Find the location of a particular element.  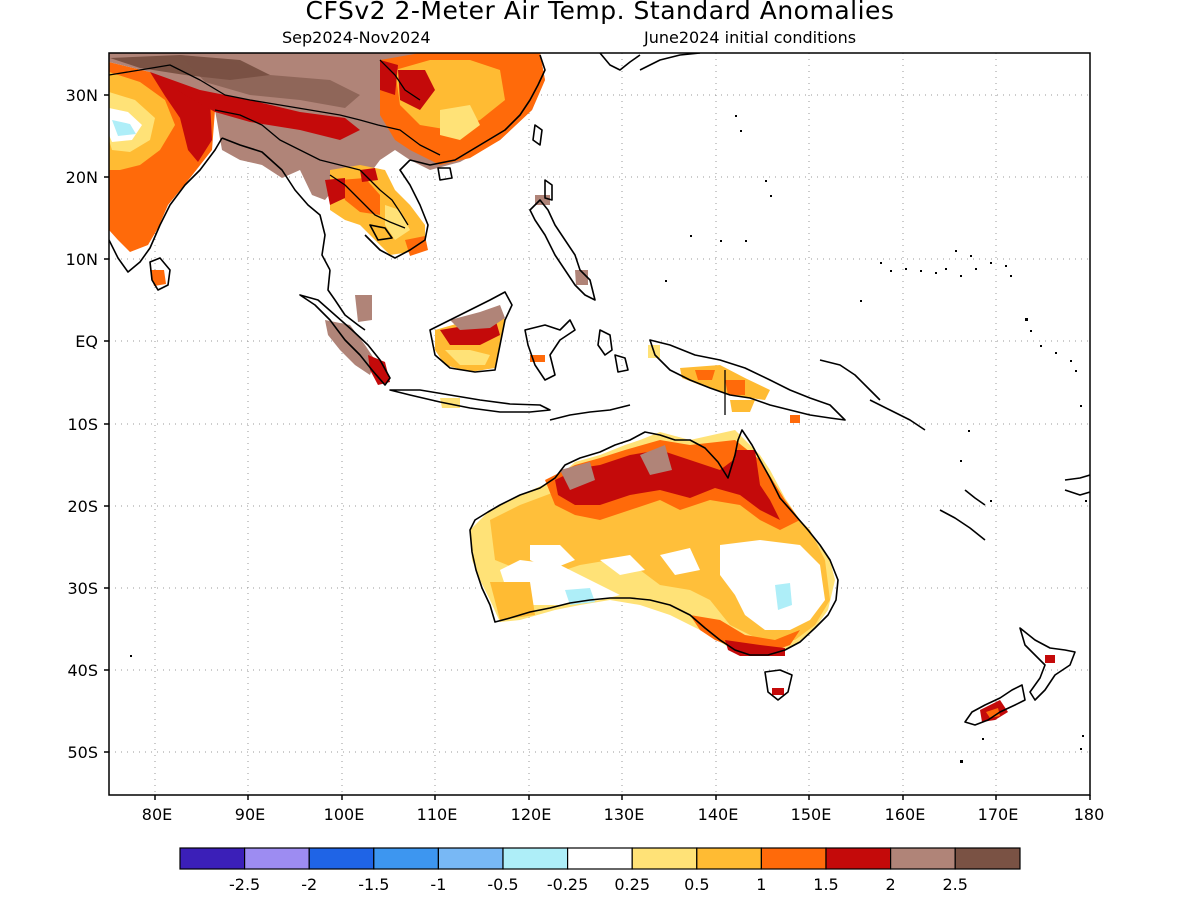

lon-label: 120E is located at coordinates (531, 814).